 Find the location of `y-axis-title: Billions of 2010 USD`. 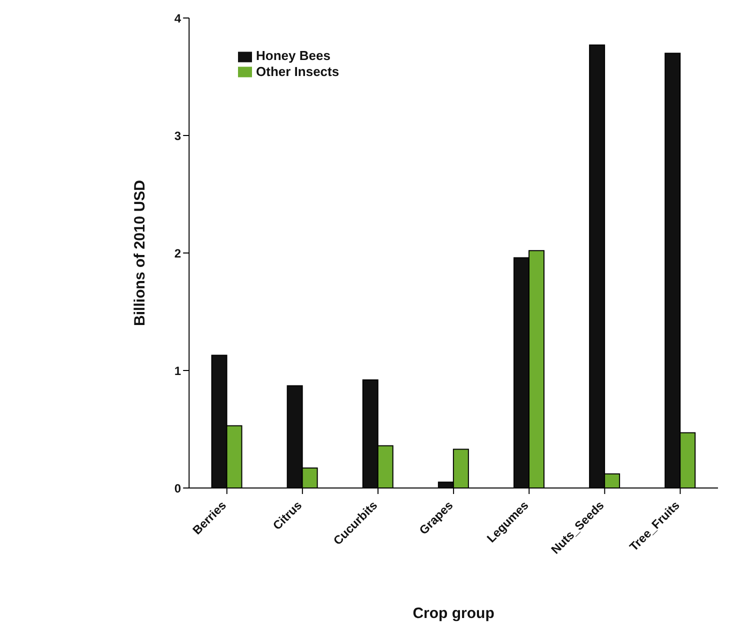

y-axis-title: Billions of 2010 USD is located at coordinates (139, 253).